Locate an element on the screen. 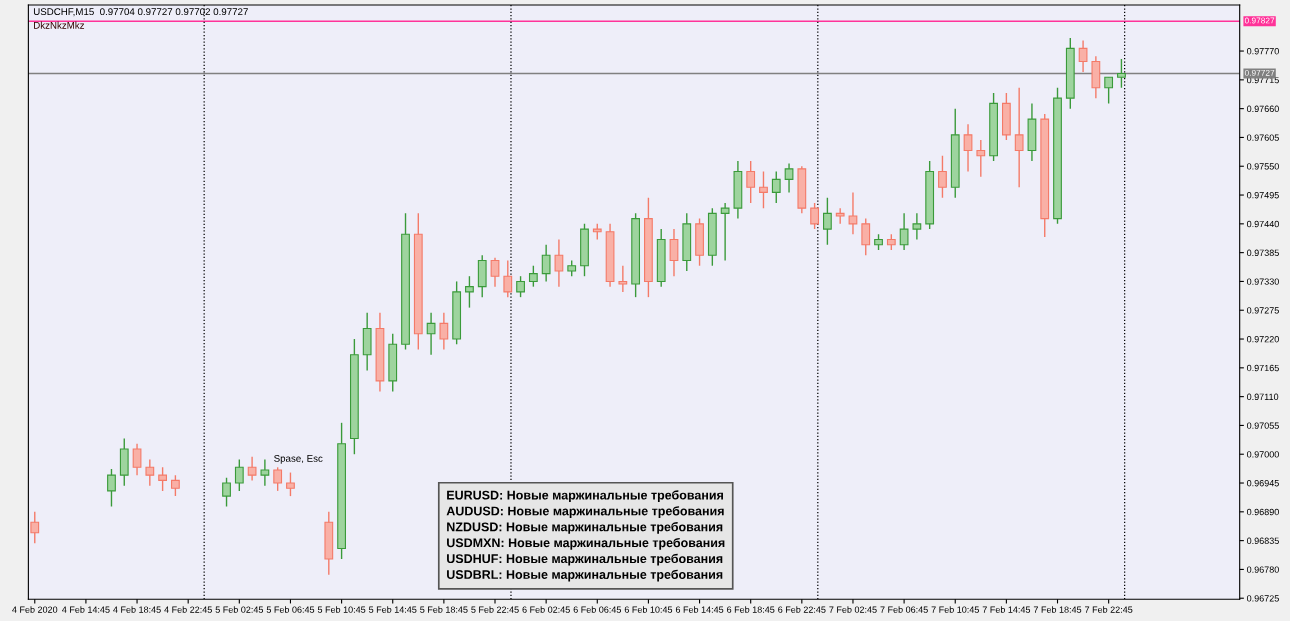 Image resolution: width=1290 pixels, height=621 pixels. text: DkzNkzMkz is located at coordinates (59, 25).